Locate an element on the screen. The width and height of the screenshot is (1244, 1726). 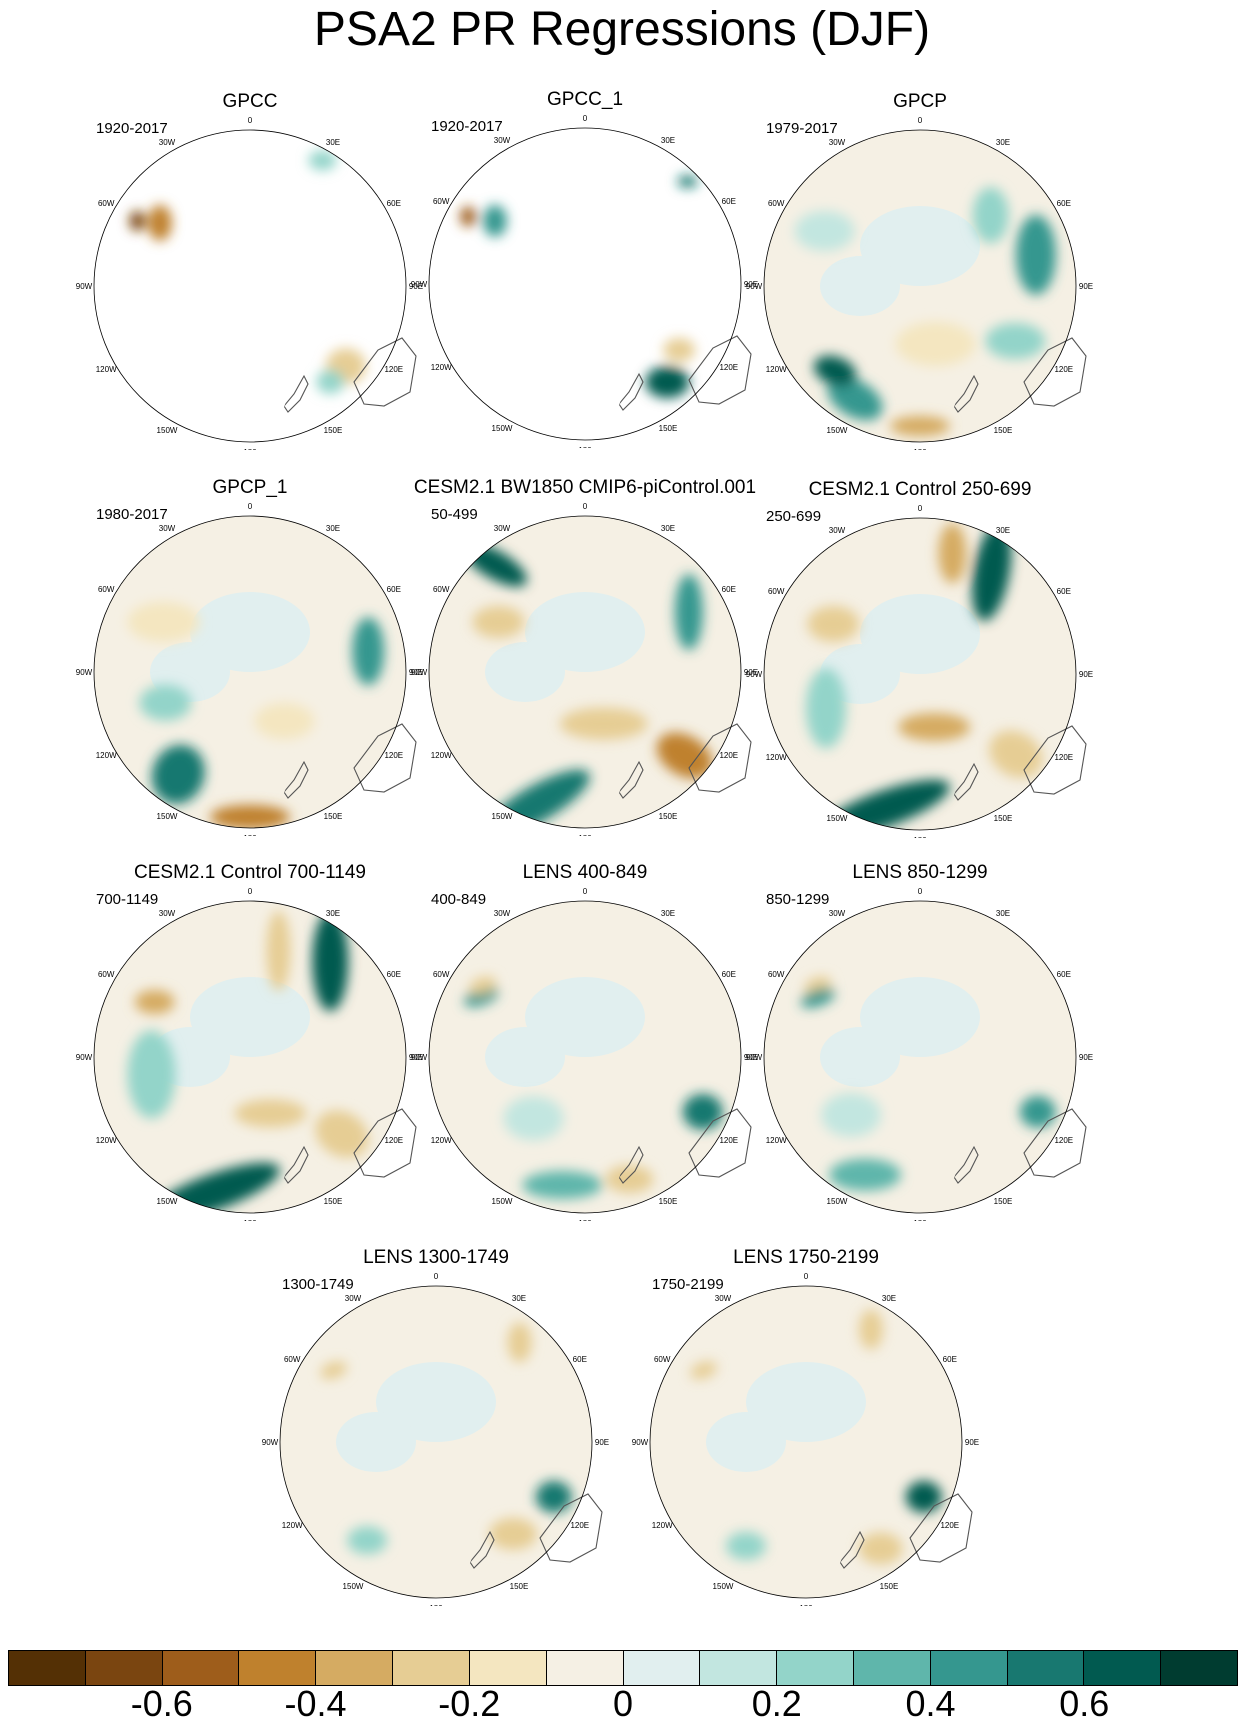
australia-positive is located at coordinates (667, 382).